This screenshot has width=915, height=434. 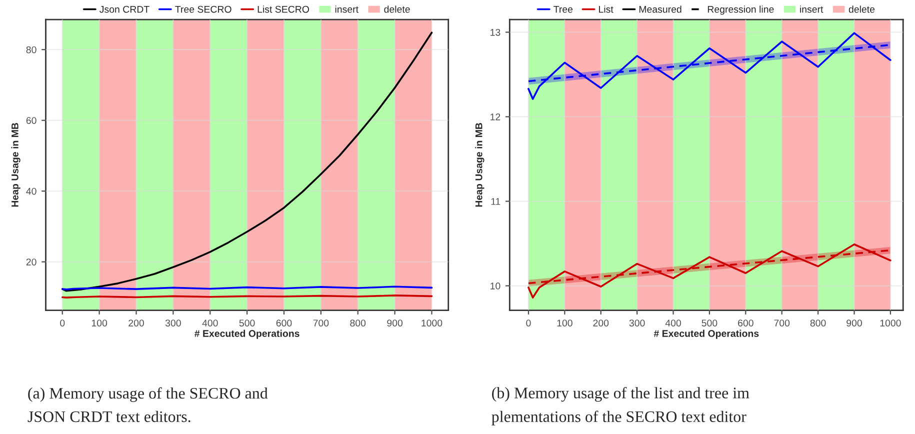 I want to click on text: (a) Memory usage of the SECRO and JSON CRDT text editors., so click(x=148, y=404).